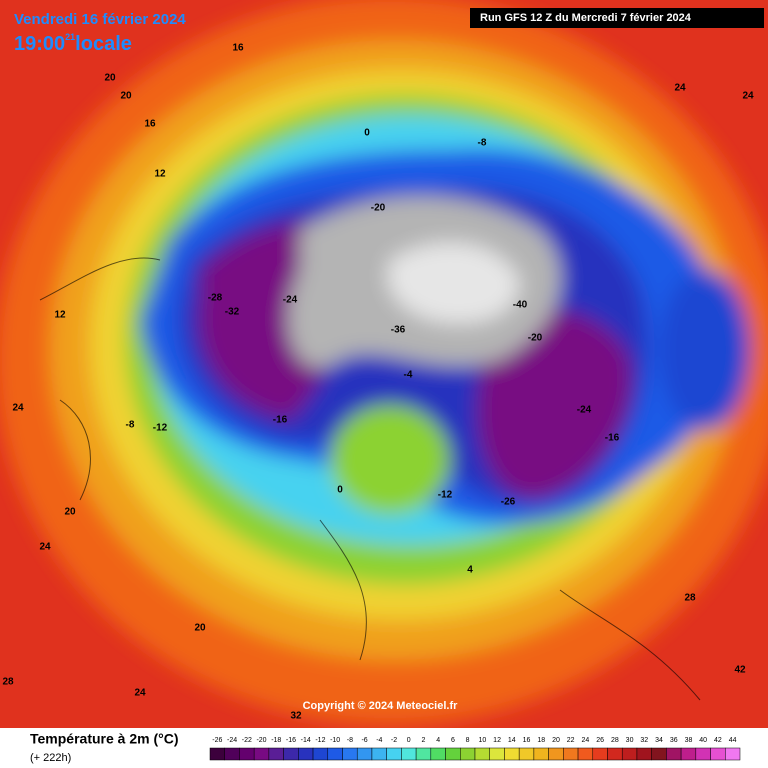 The height and width of the screenshot is (768, 768). Describe the element at coordinates (104, 739) in the screenshot. I see `legend-title: Température à 2m (°C)` at that location.